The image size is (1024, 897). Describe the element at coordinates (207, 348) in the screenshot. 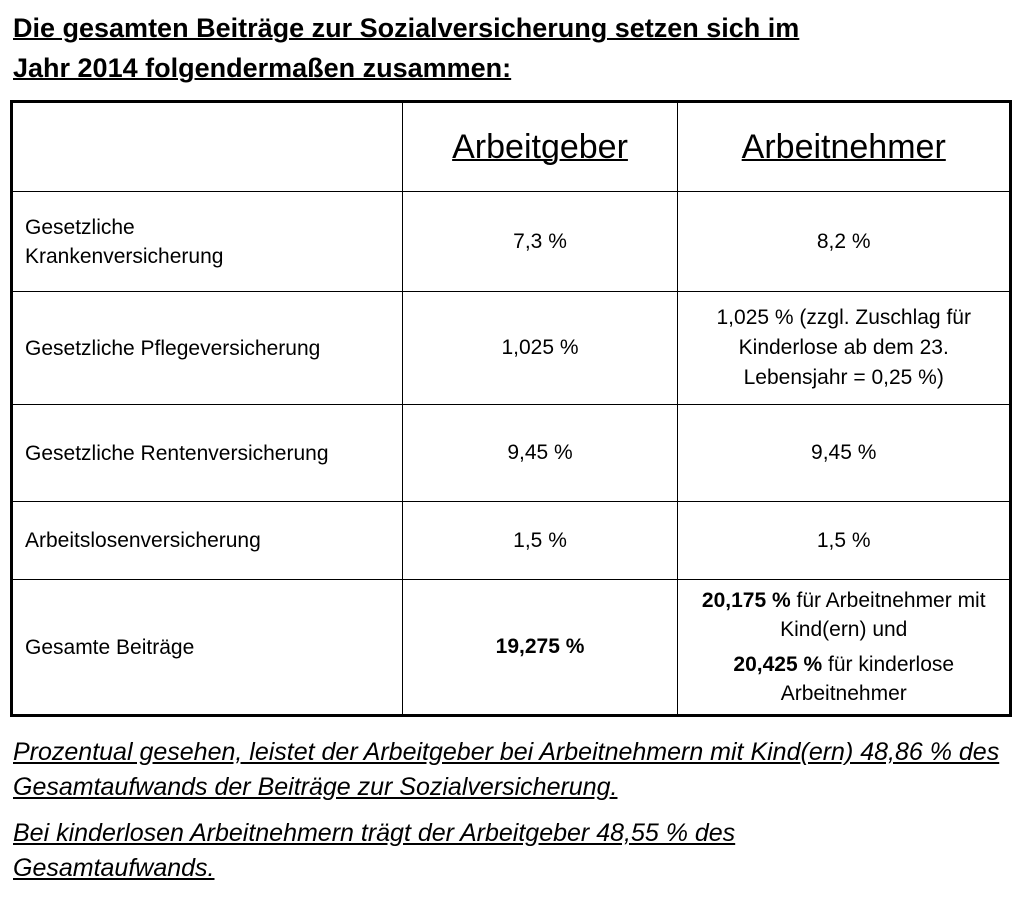

I see `row-label: Gesetzliche Pflegeversicherung` at that location.